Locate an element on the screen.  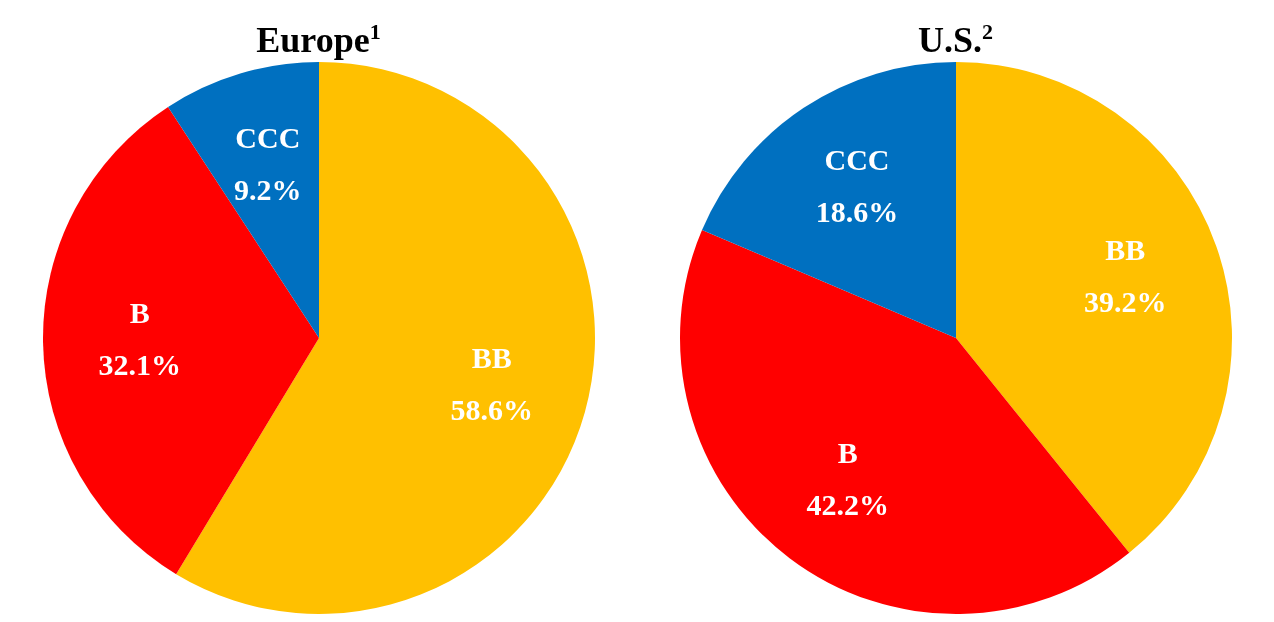
data-label: 58.6% is located at coordinates (491, 409).